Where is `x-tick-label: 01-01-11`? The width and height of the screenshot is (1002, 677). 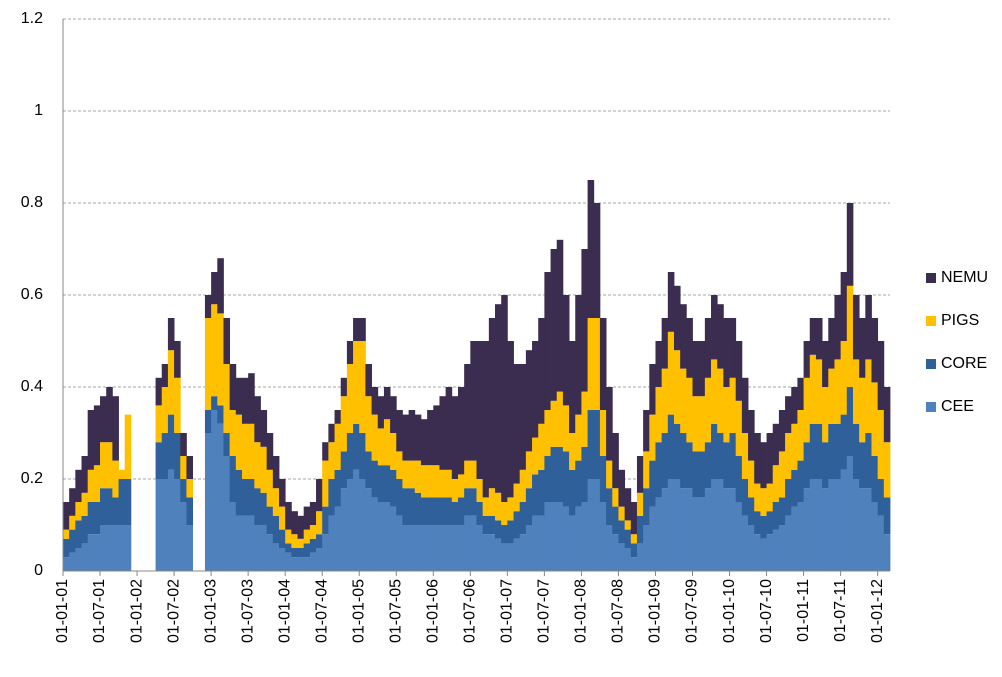 x-tick-label: 01-01-11 is located at coordinates (803, 610).